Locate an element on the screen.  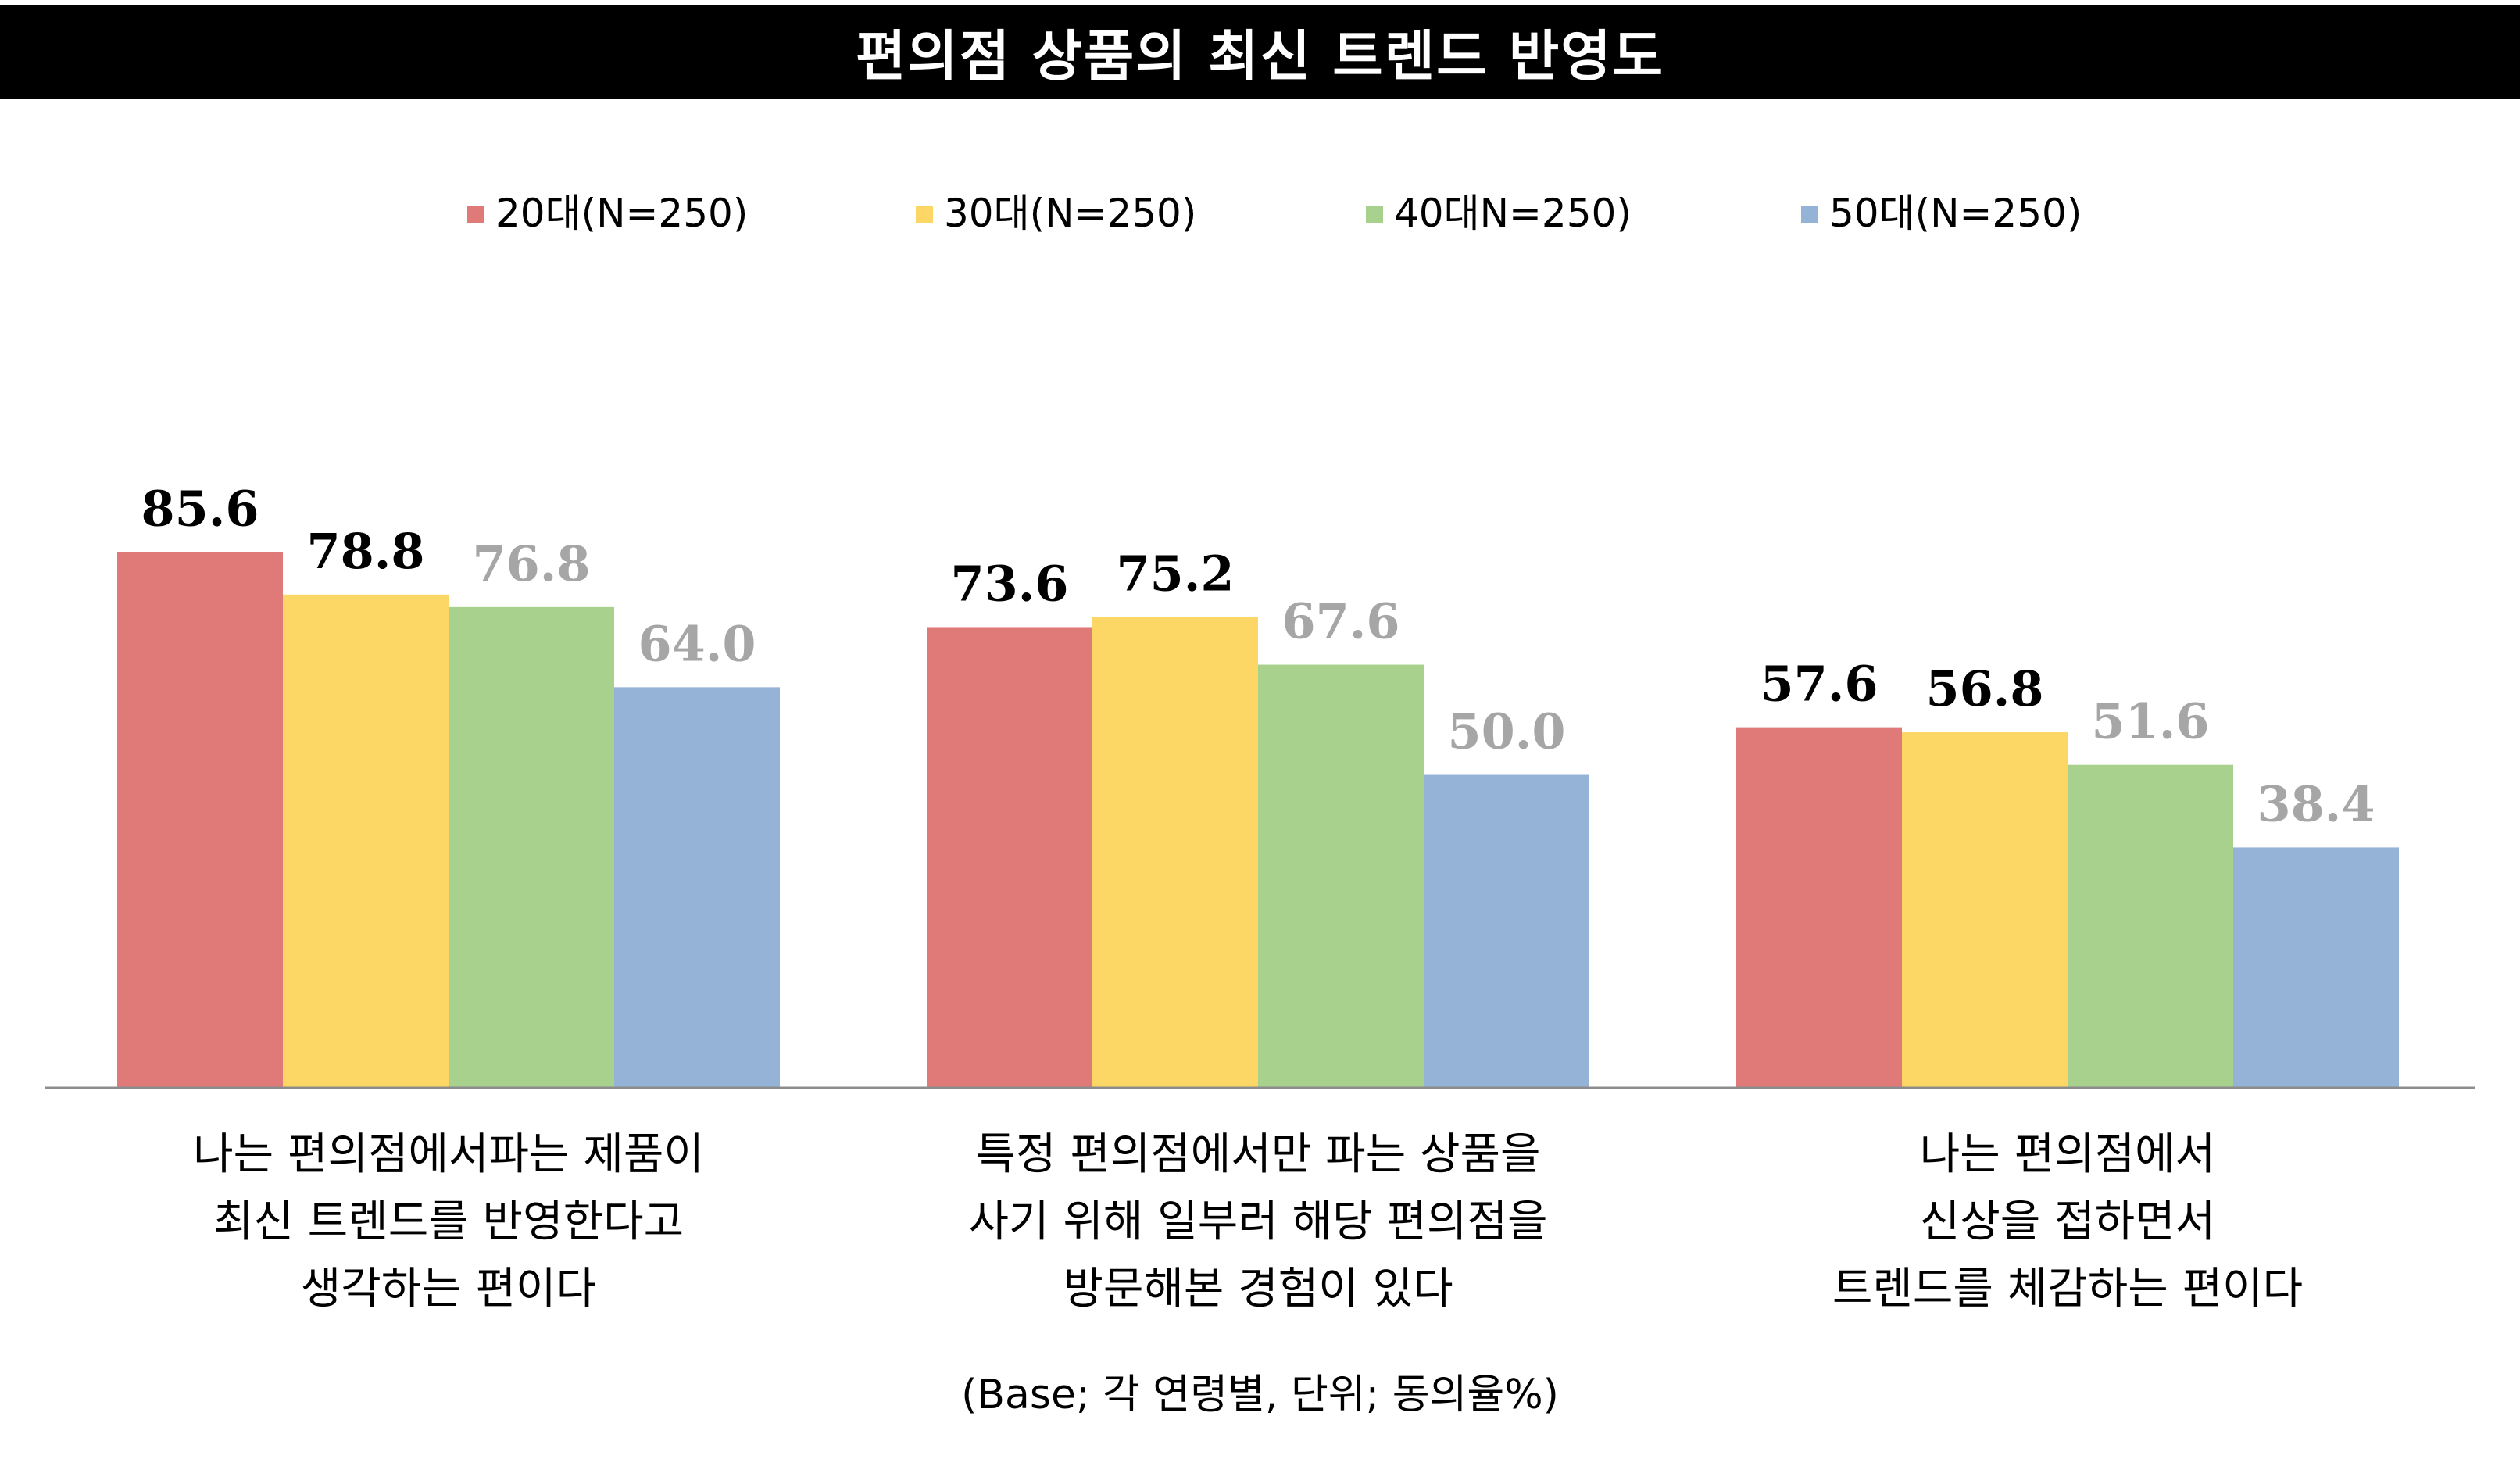
value-label-1-1: 75.2 is located at coordinates (1175, 574).